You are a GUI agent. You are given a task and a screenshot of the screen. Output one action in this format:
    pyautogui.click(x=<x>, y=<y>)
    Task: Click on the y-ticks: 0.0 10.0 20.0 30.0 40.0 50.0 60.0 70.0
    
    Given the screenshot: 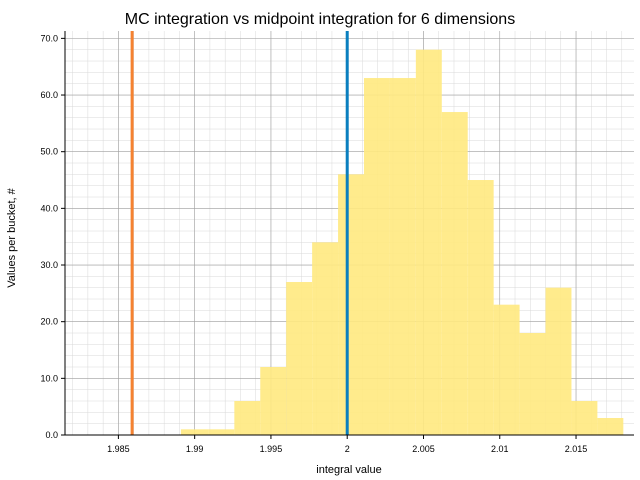 What is the action you would take?
    pyautogui.click(x=52, y=236)
    